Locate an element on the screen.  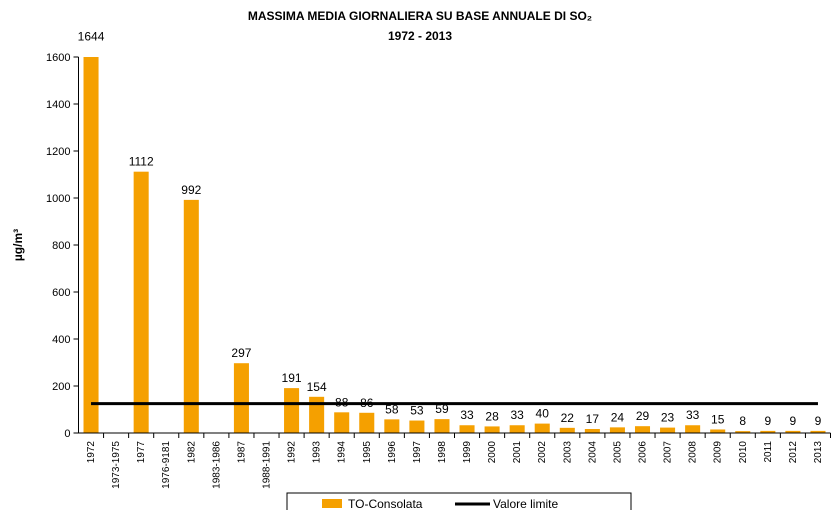
x-tick-label: 1982 is located at coordinates (191, 452).